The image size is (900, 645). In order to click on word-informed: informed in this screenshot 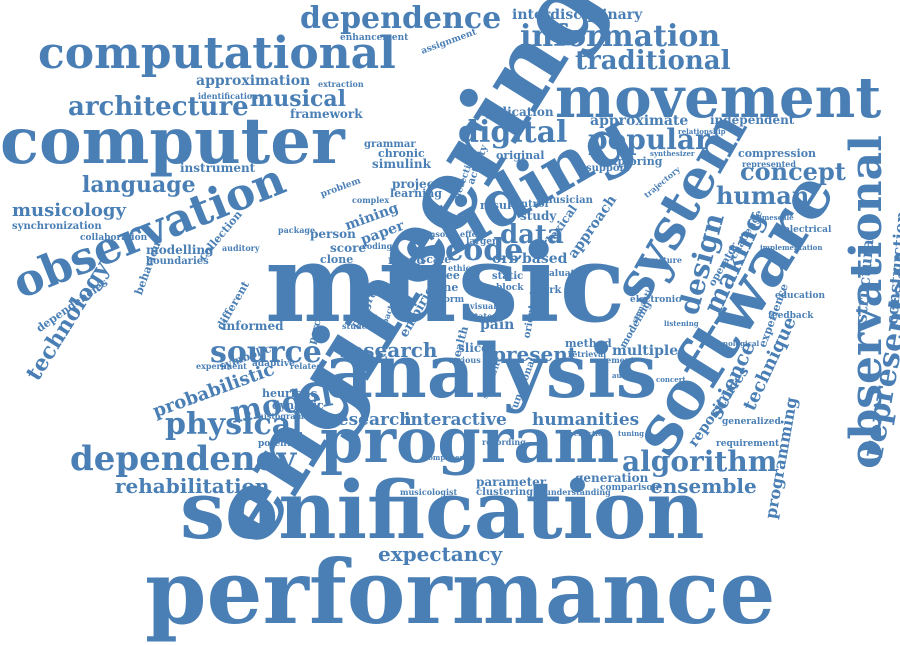, I will do `click(253, 326)`.